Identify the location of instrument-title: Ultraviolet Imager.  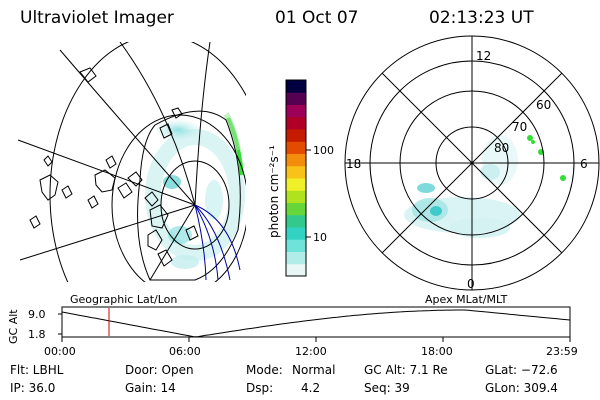
(97, 18).